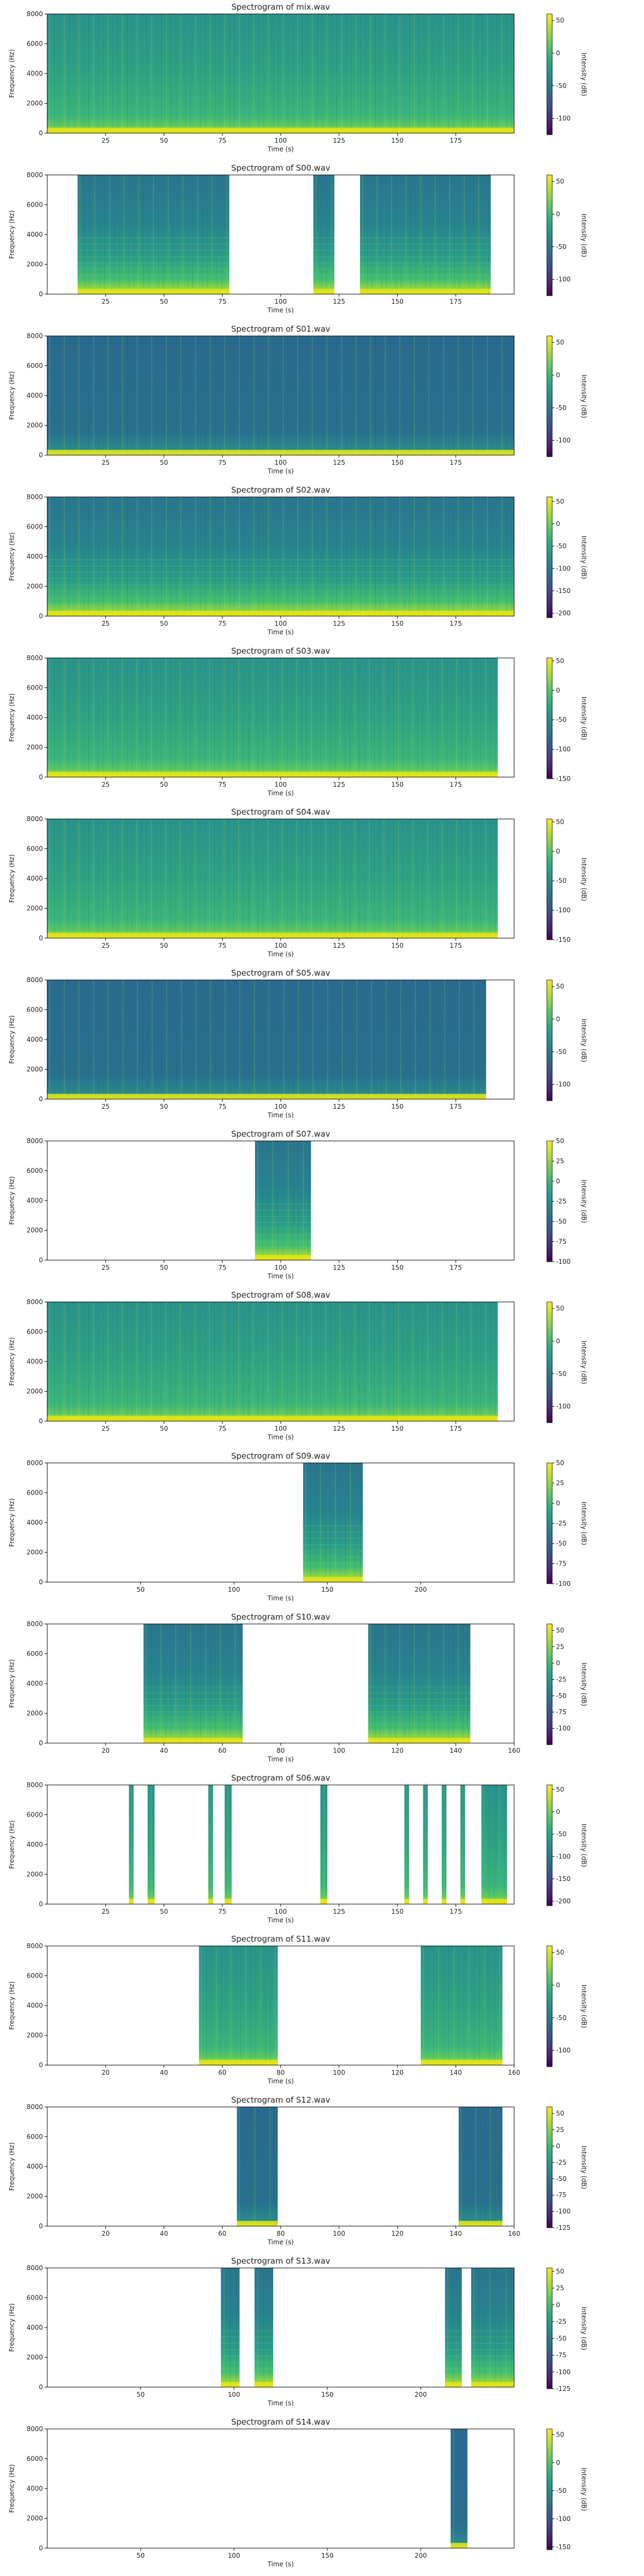 This screenshot has width=644, height=2576. I want to click on x-tick-label: 80, so click(280, 2072).